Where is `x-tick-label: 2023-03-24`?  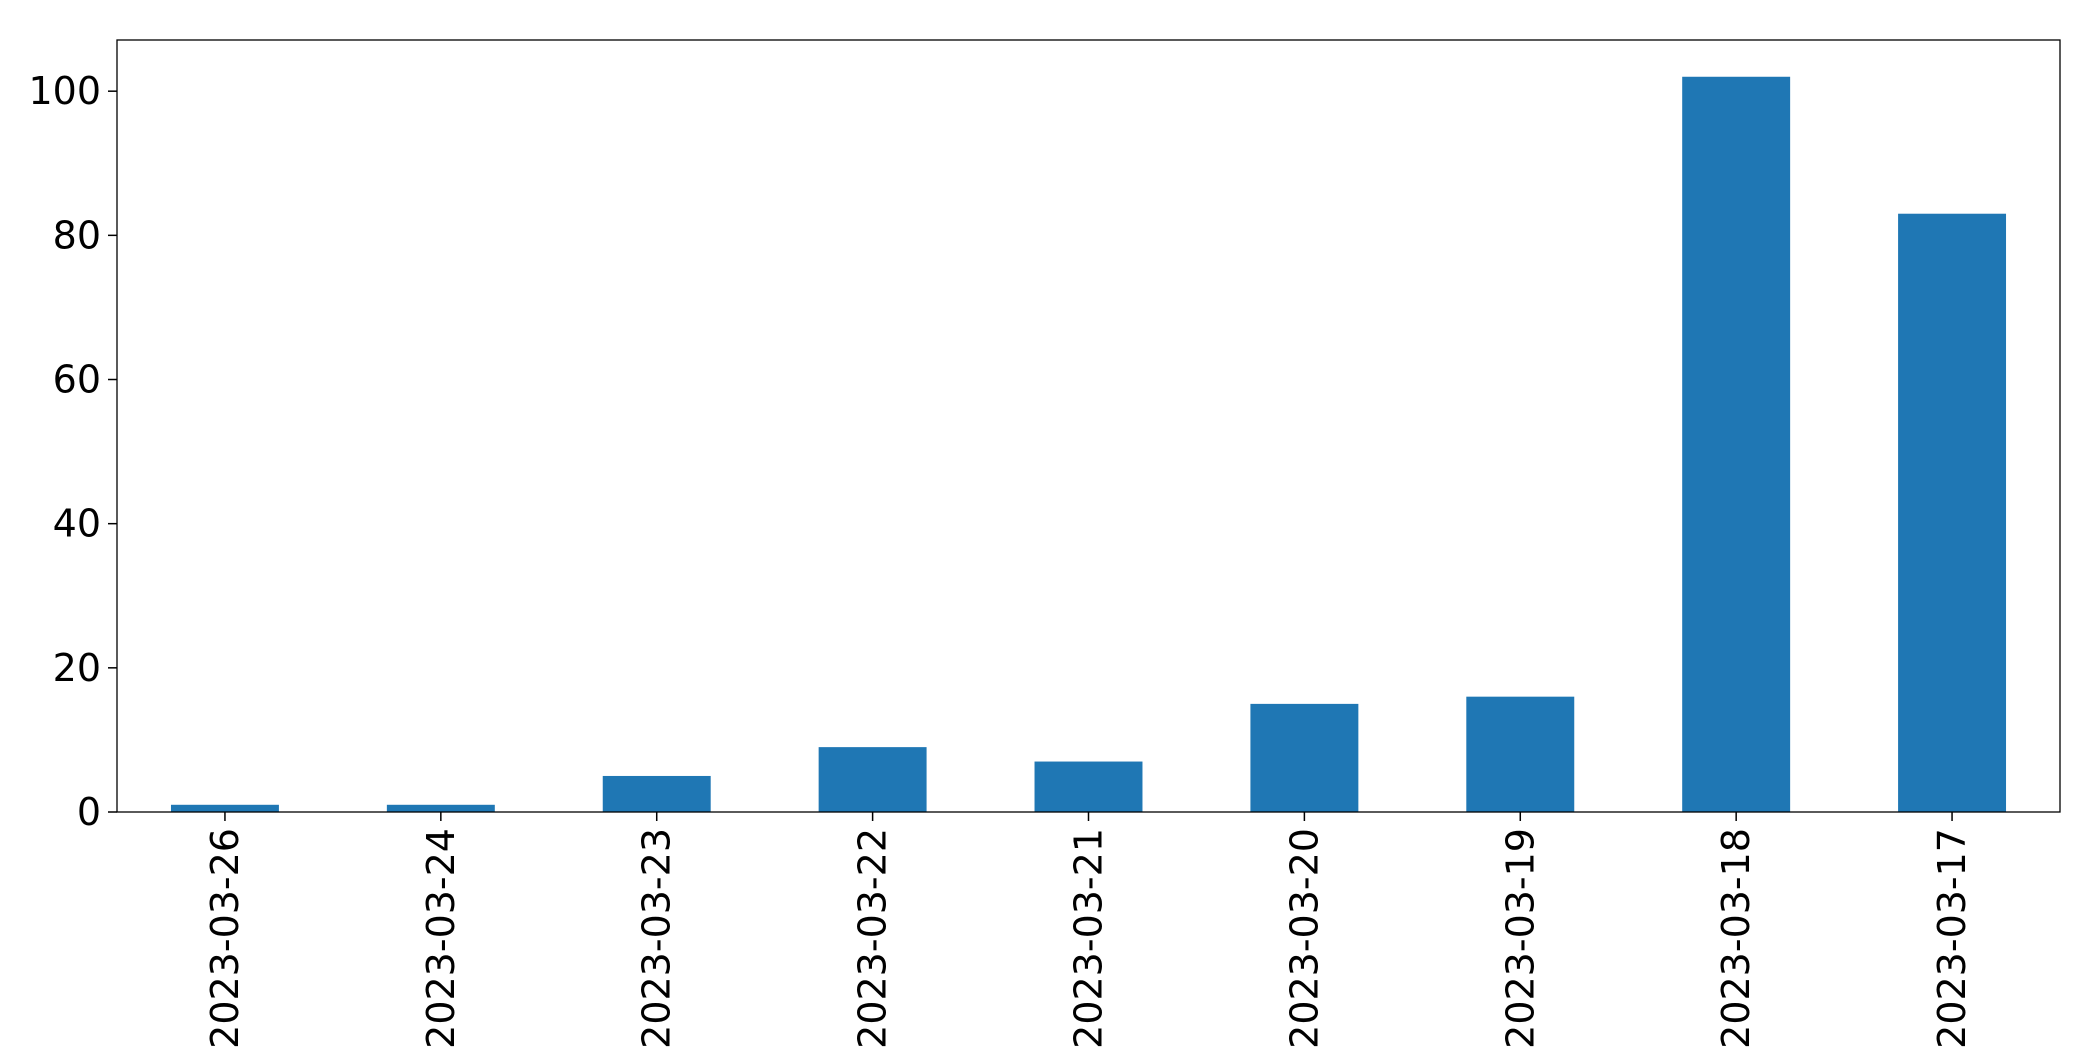 x-tick-label: 2023-03-24 is located at coordinates (441, 938).